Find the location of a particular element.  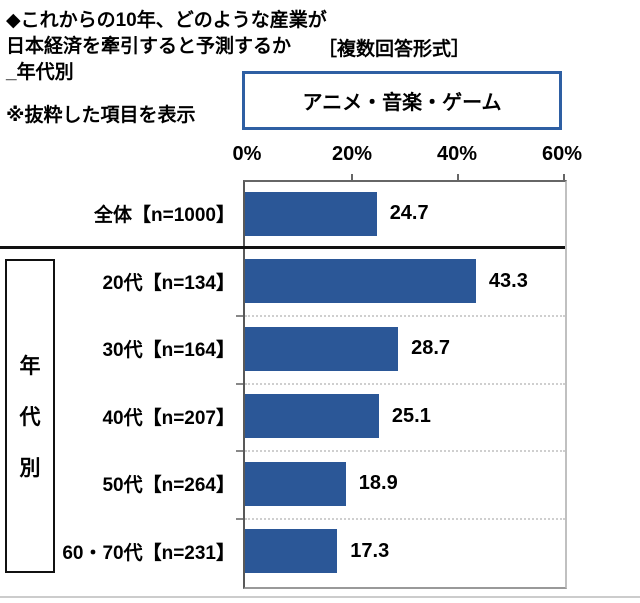

bar-30s is located at coordinates (322, 348).